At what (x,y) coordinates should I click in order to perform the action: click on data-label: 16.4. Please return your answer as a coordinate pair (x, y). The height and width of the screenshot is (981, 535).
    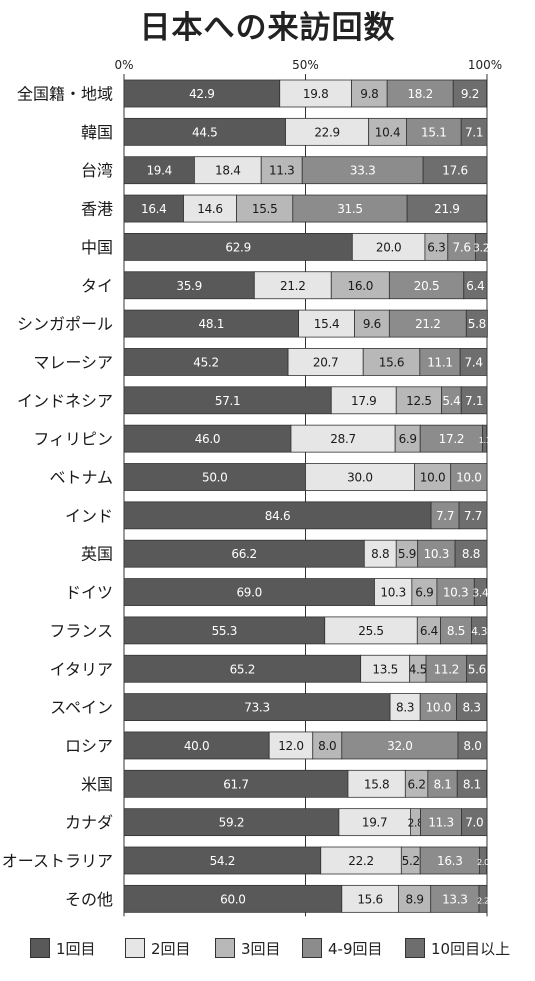
    Looking at the image, I should click on (154, 209).